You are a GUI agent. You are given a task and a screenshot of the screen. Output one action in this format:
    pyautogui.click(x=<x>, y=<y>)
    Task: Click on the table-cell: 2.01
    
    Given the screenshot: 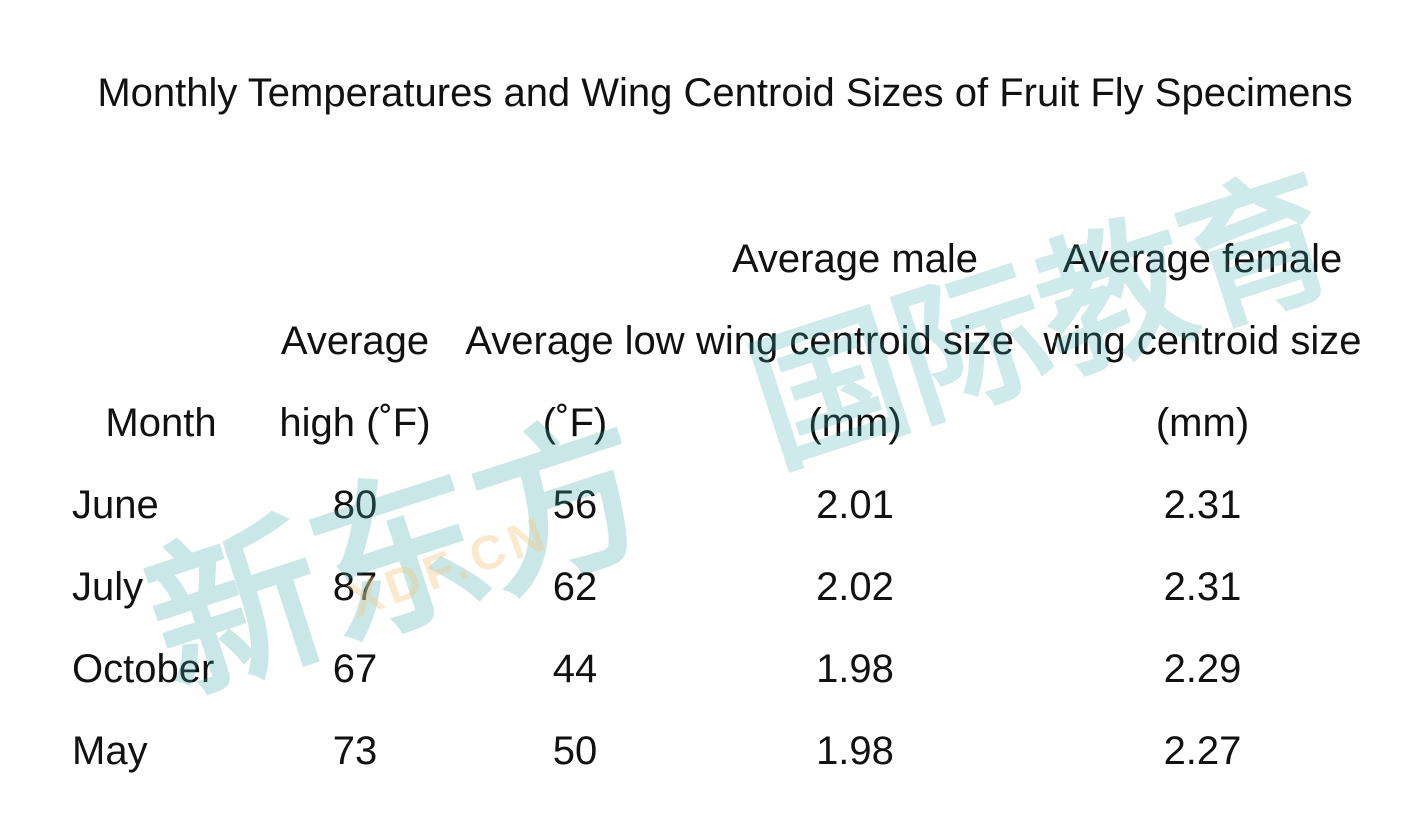 What is the action you would take?
    pyautogui.click(x=855, y=505)
    